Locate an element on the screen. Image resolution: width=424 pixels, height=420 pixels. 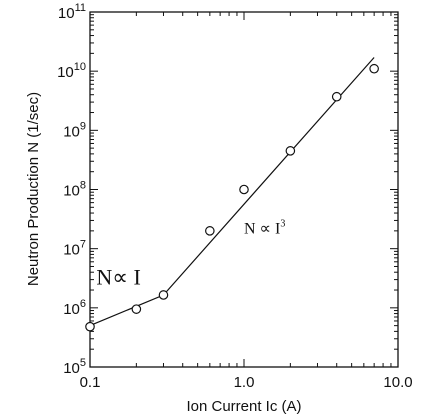
y-tick-label: 10¹⁰ is located at coordinates (71, 71).